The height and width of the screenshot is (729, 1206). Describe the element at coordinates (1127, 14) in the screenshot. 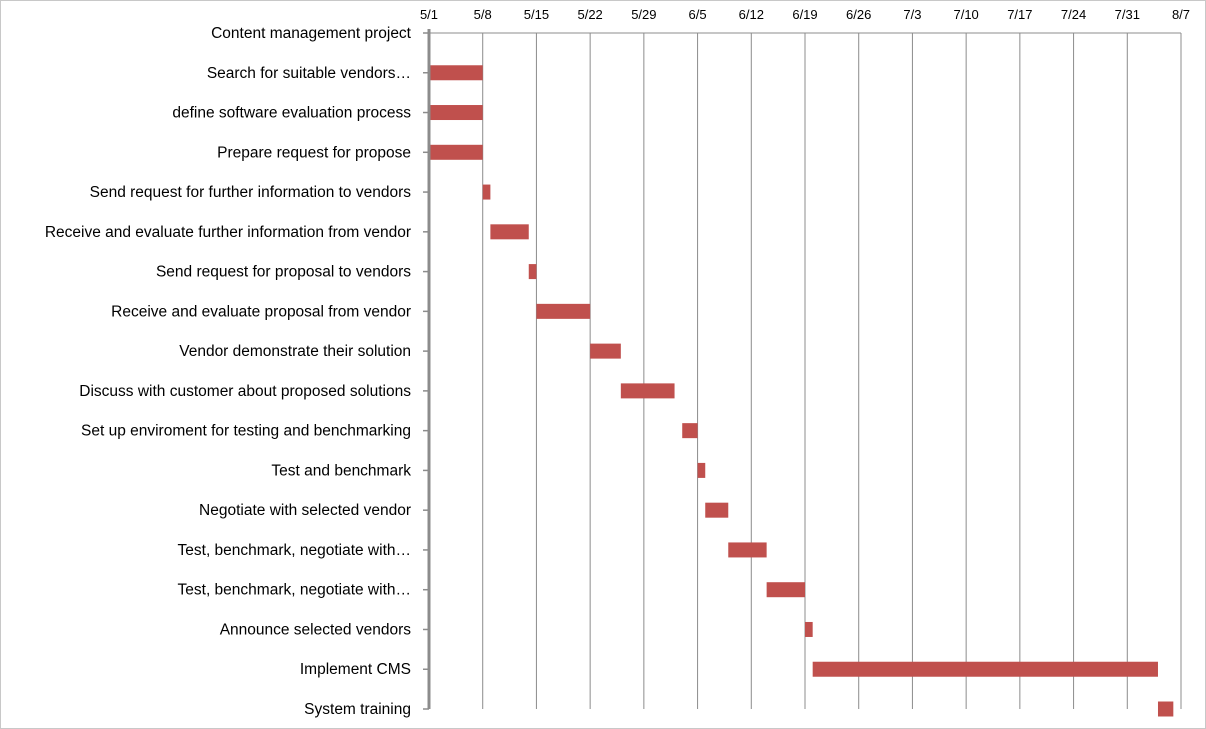

I see `x-tick-label: 7/31` at that location.